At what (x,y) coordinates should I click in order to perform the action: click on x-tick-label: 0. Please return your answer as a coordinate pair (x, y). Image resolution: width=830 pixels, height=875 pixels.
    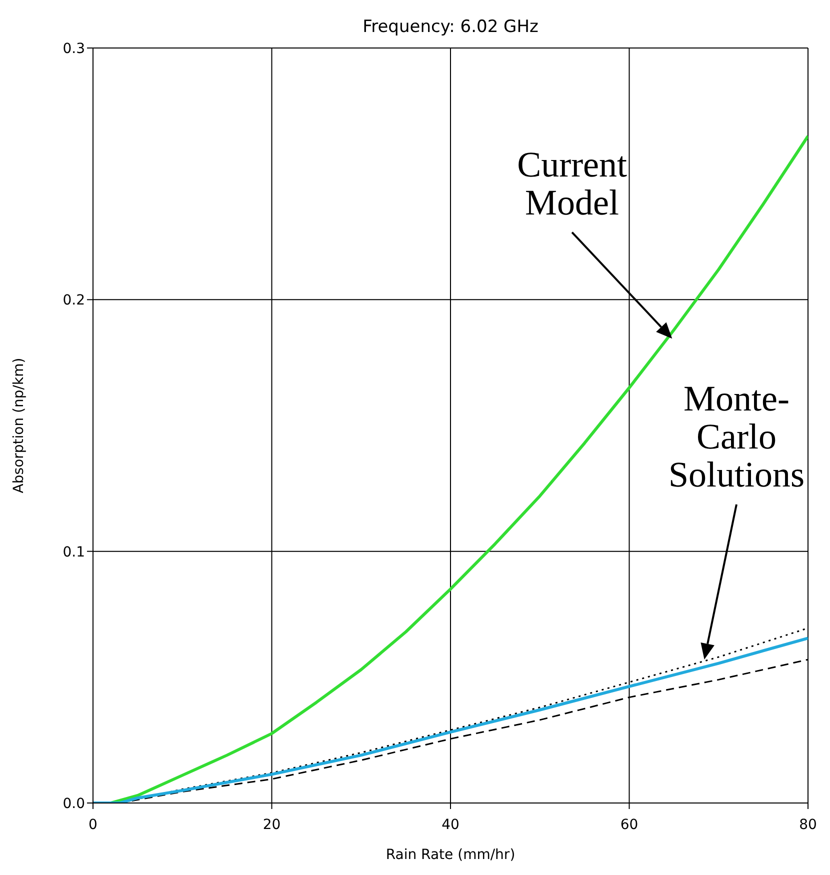
    Looking at the image, I should click on (93, 824).